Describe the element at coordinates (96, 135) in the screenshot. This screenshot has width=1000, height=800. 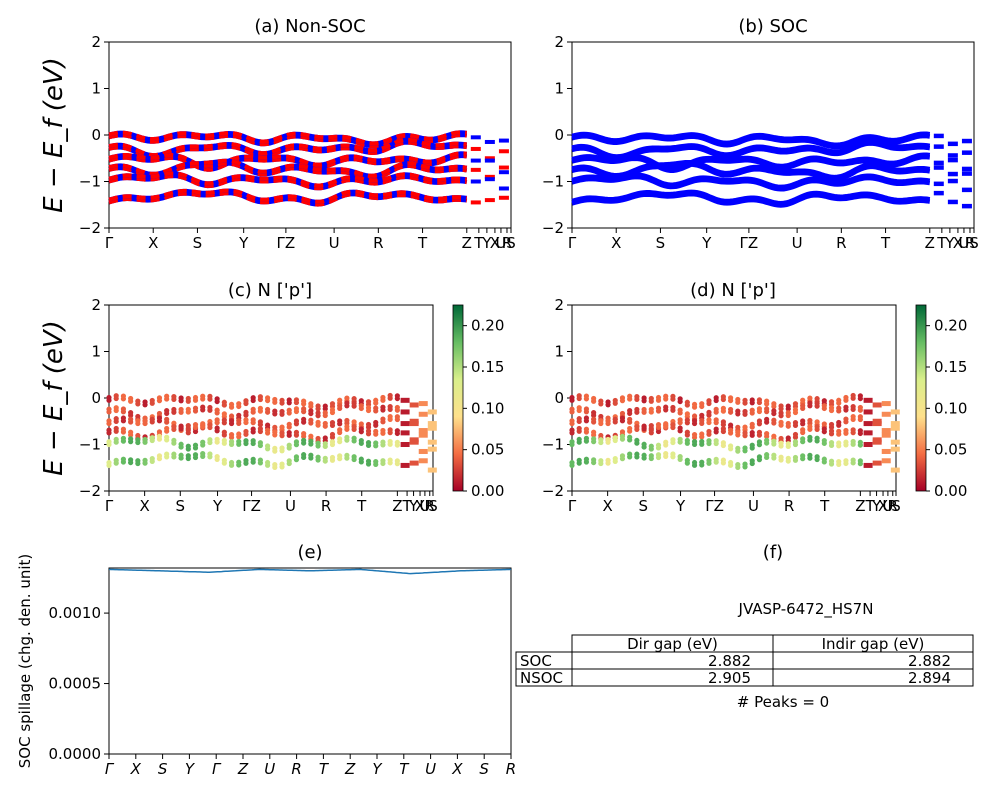
I see `y-tick-label: 0` at that location.